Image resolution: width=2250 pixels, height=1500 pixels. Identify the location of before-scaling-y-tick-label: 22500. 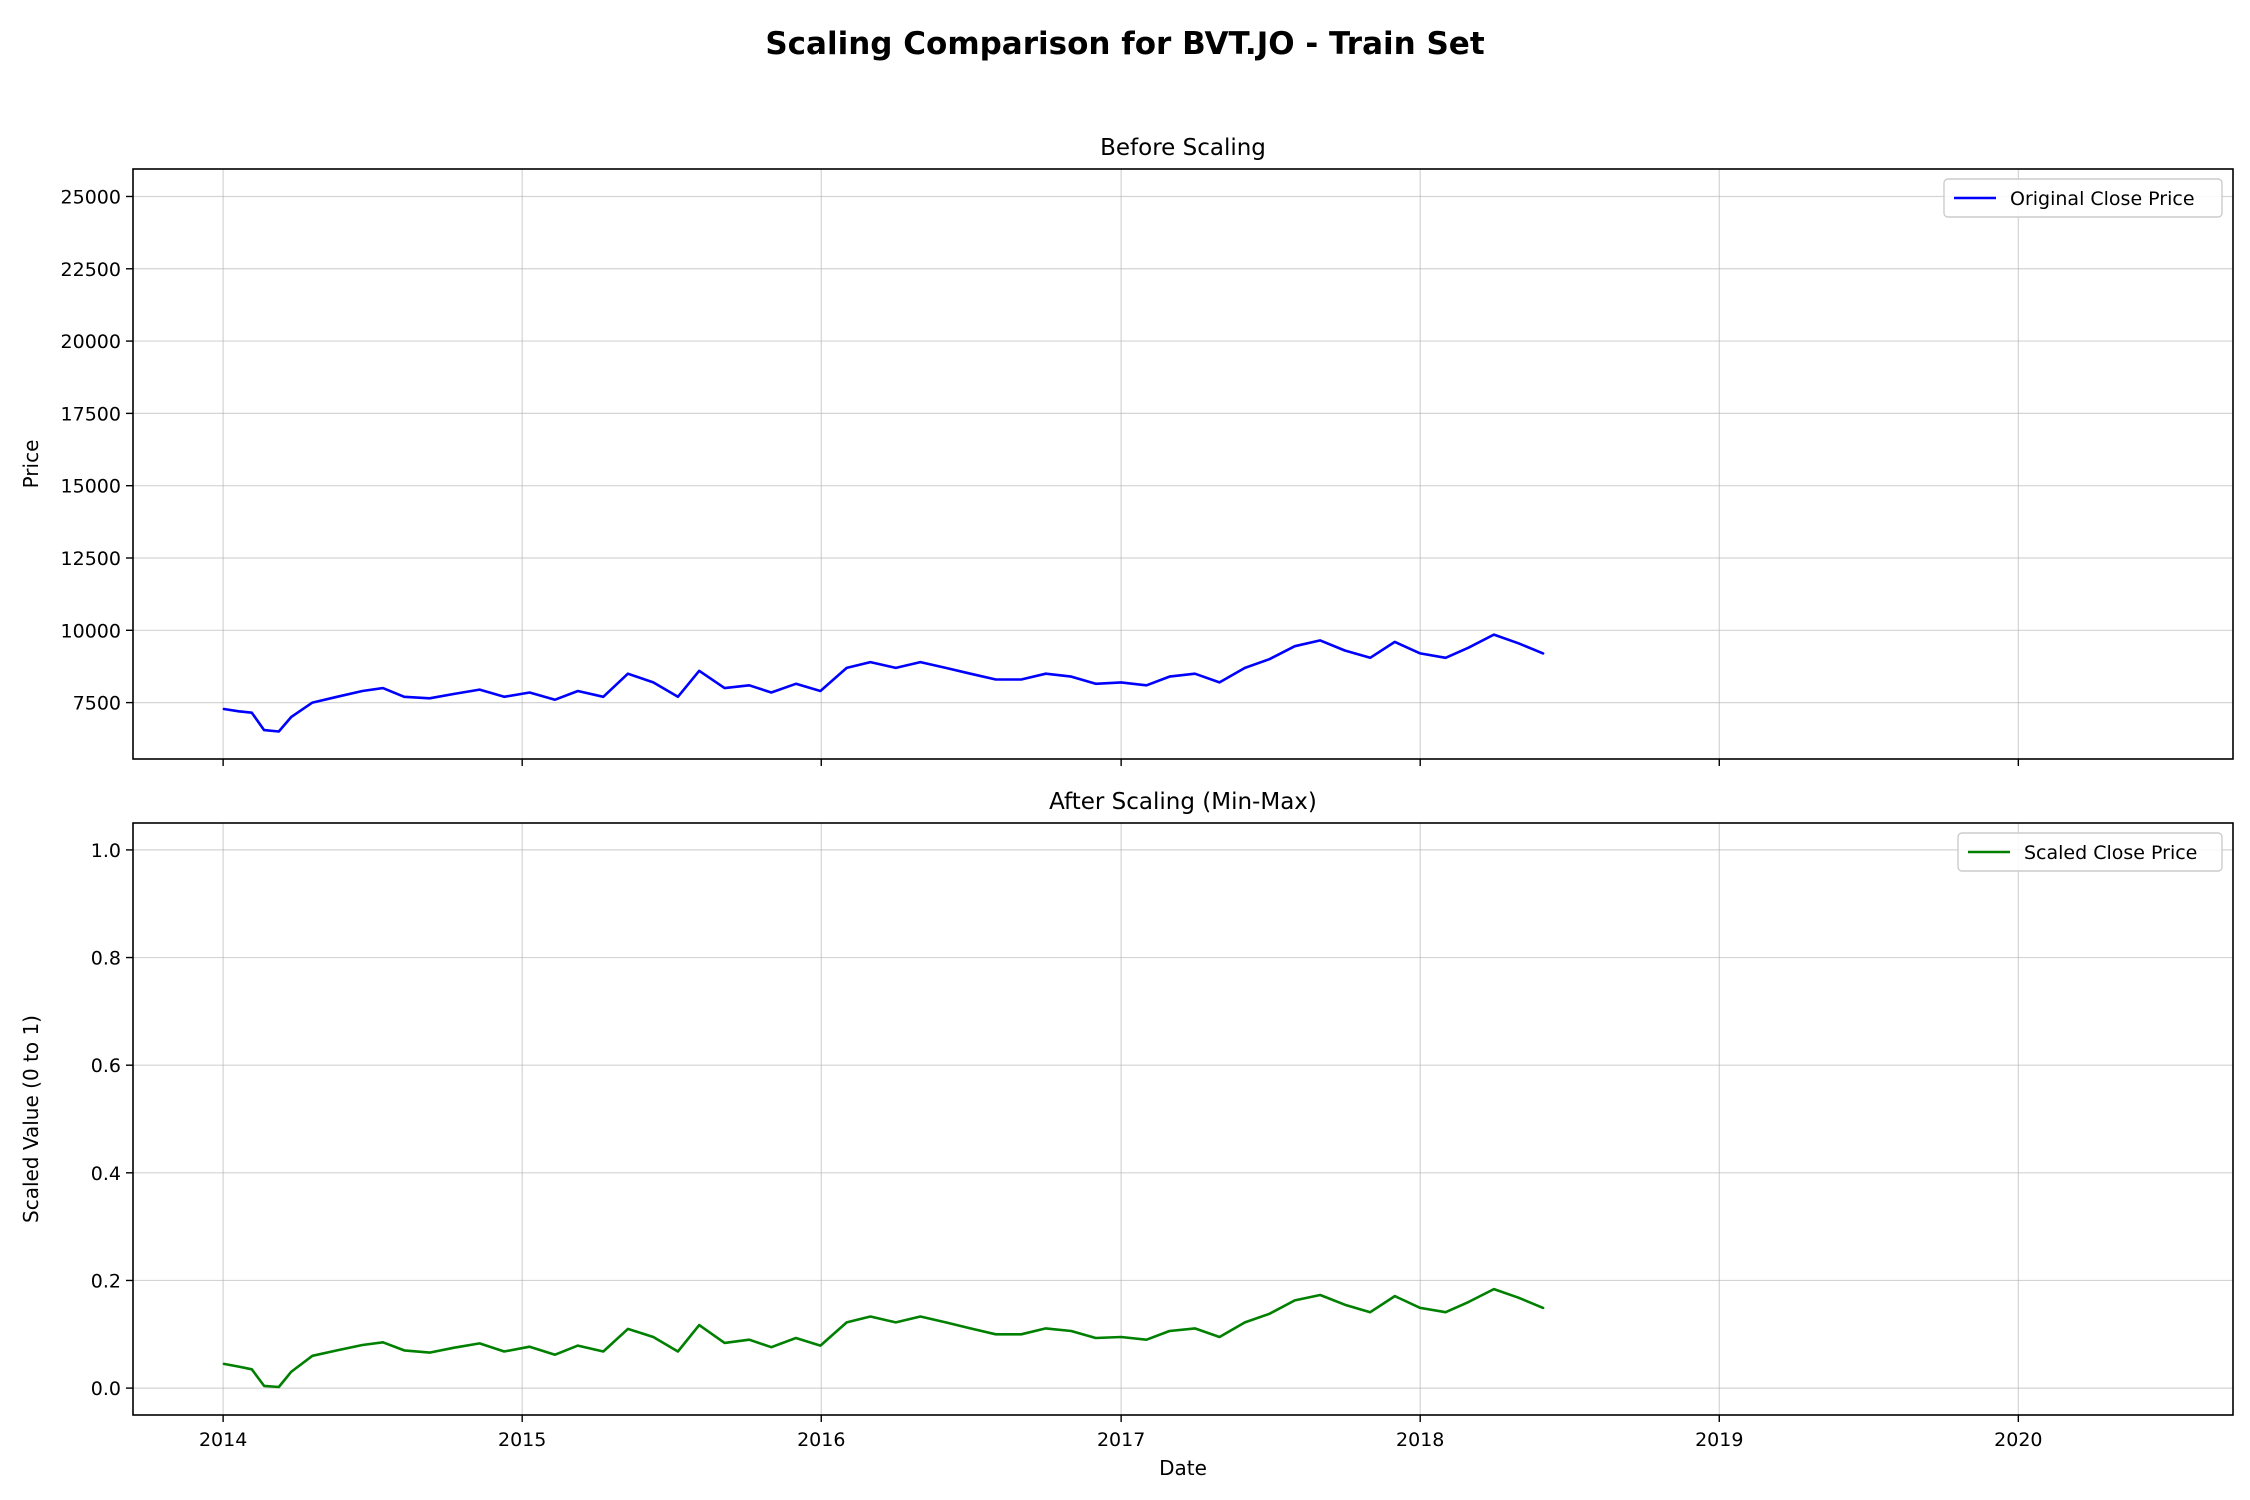
(91, 270).